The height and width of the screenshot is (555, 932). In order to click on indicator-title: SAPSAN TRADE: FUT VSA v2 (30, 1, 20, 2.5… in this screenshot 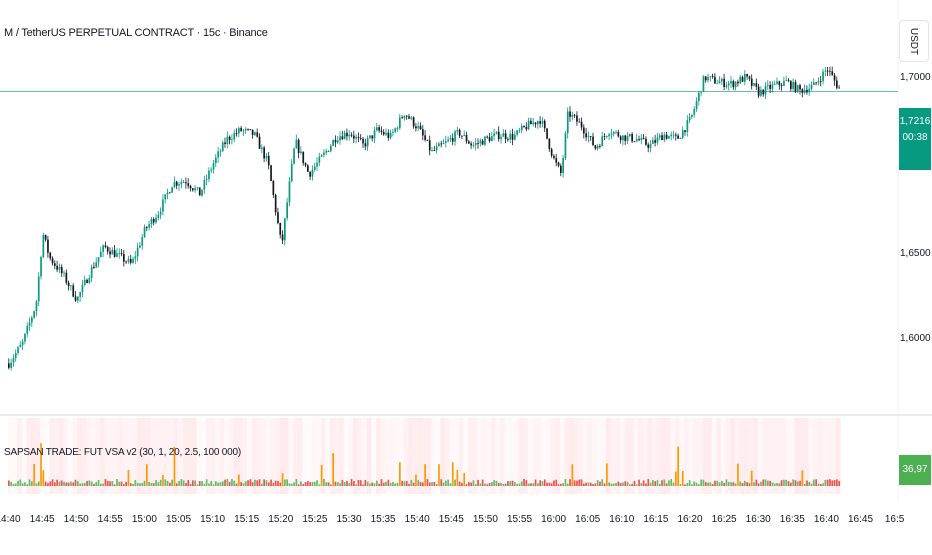, I will do `click(122, 452)`.